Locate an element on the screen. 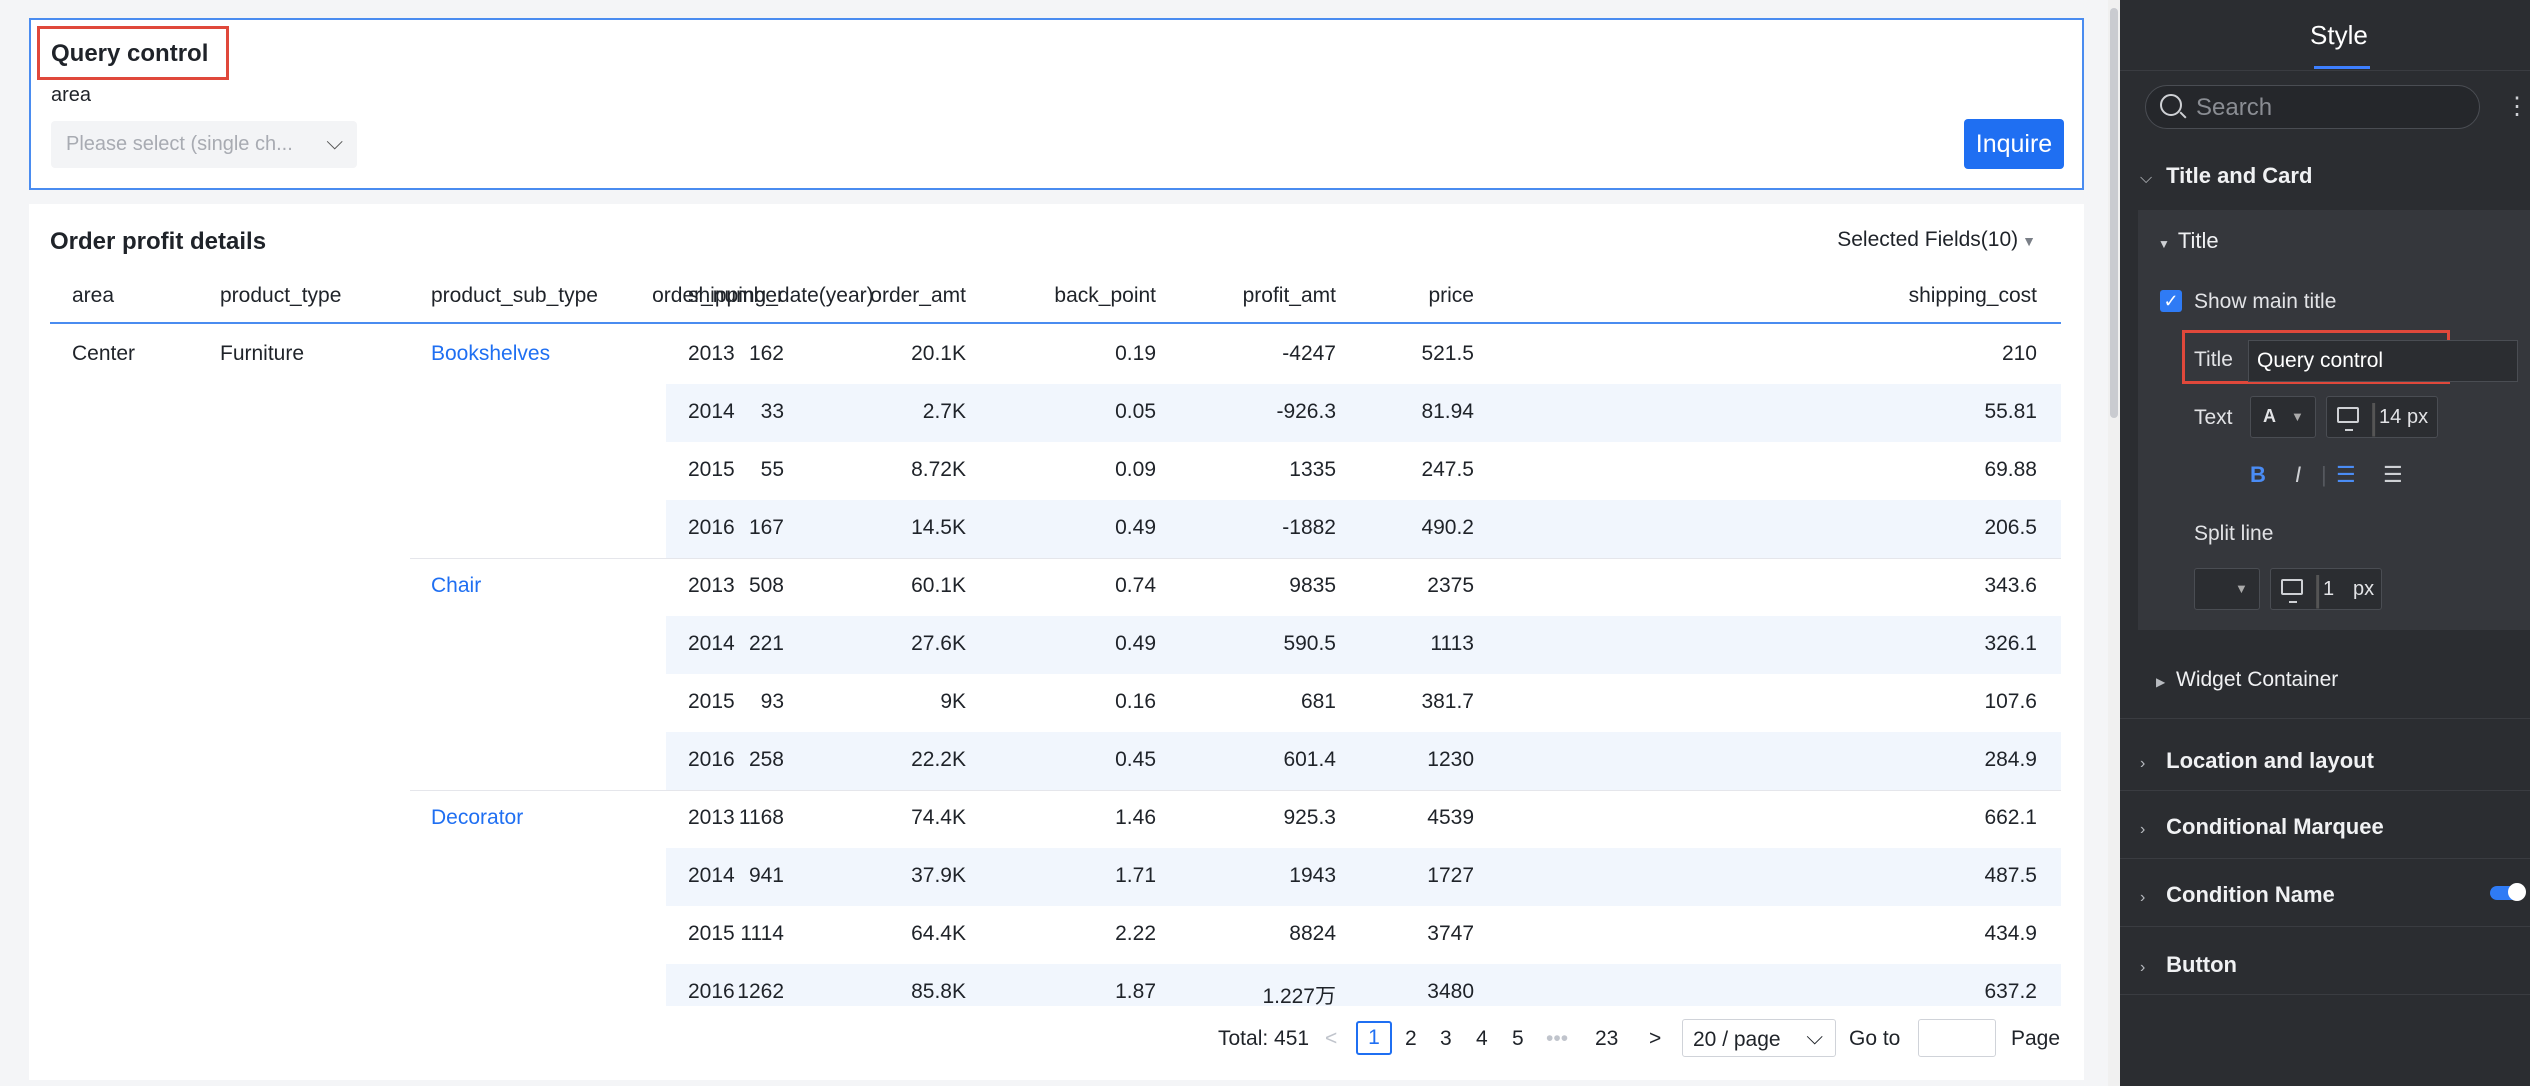  search-input is located at coordinates (2331, 108).